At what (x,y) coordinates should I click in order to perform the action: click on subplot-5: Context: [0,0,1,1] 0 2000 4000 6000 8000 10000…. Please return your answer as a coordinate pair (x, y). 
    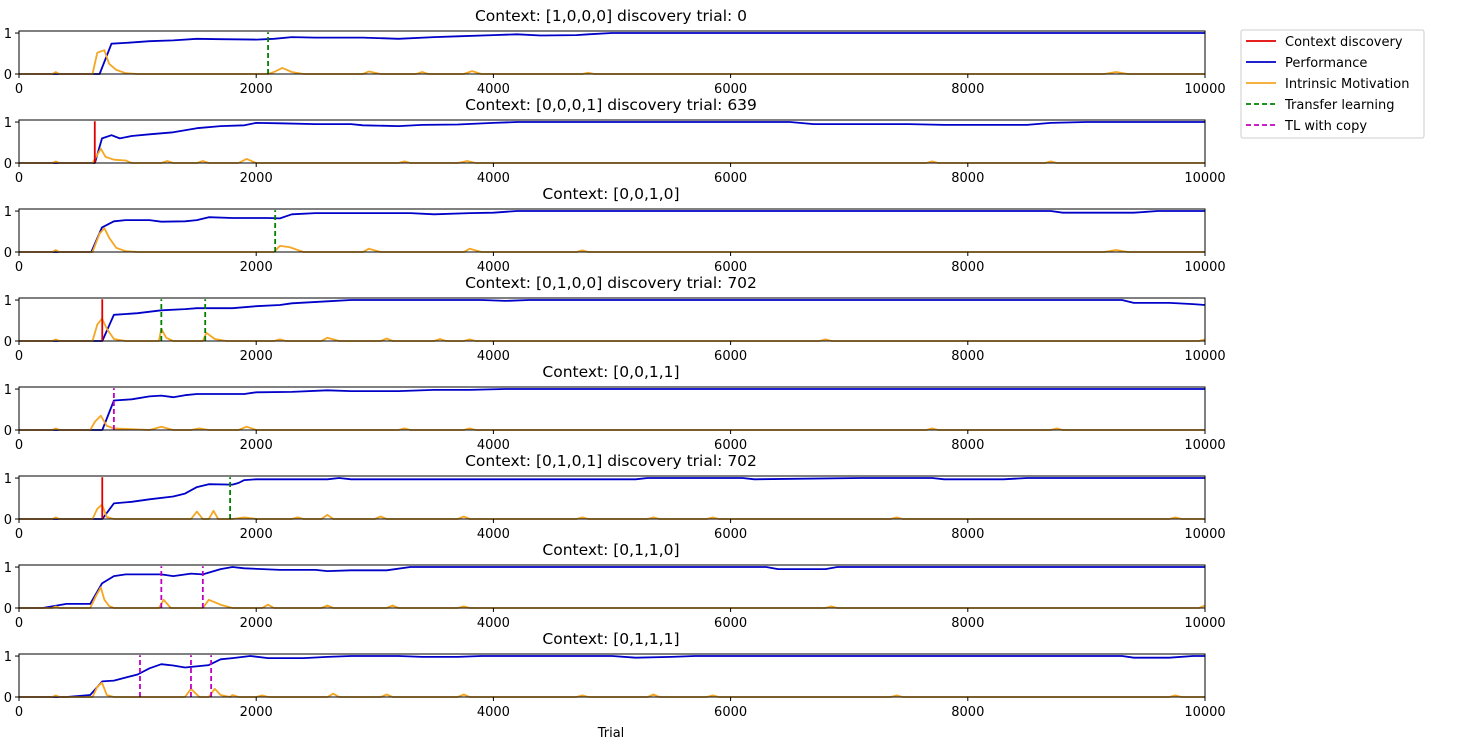
    Looking at the image, I should click on (615, 408).